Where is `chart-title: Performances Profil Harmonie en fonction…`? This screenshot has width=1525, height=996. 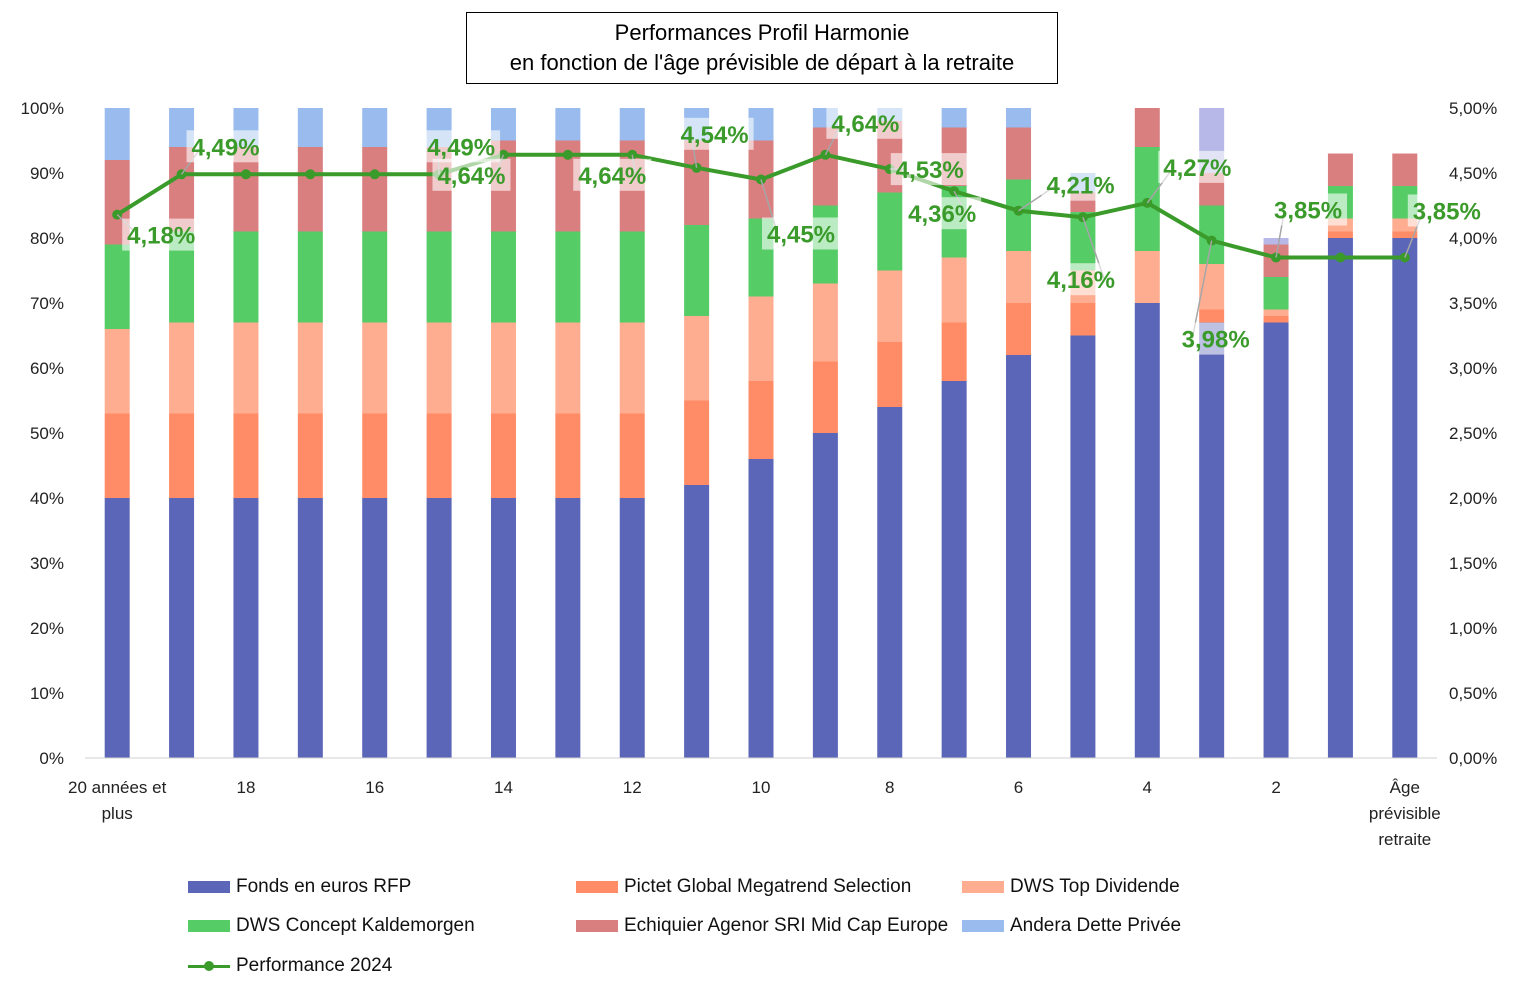
chart-title: Performances Profil Harmonie en fonction… is located at coordinates (762, 48).